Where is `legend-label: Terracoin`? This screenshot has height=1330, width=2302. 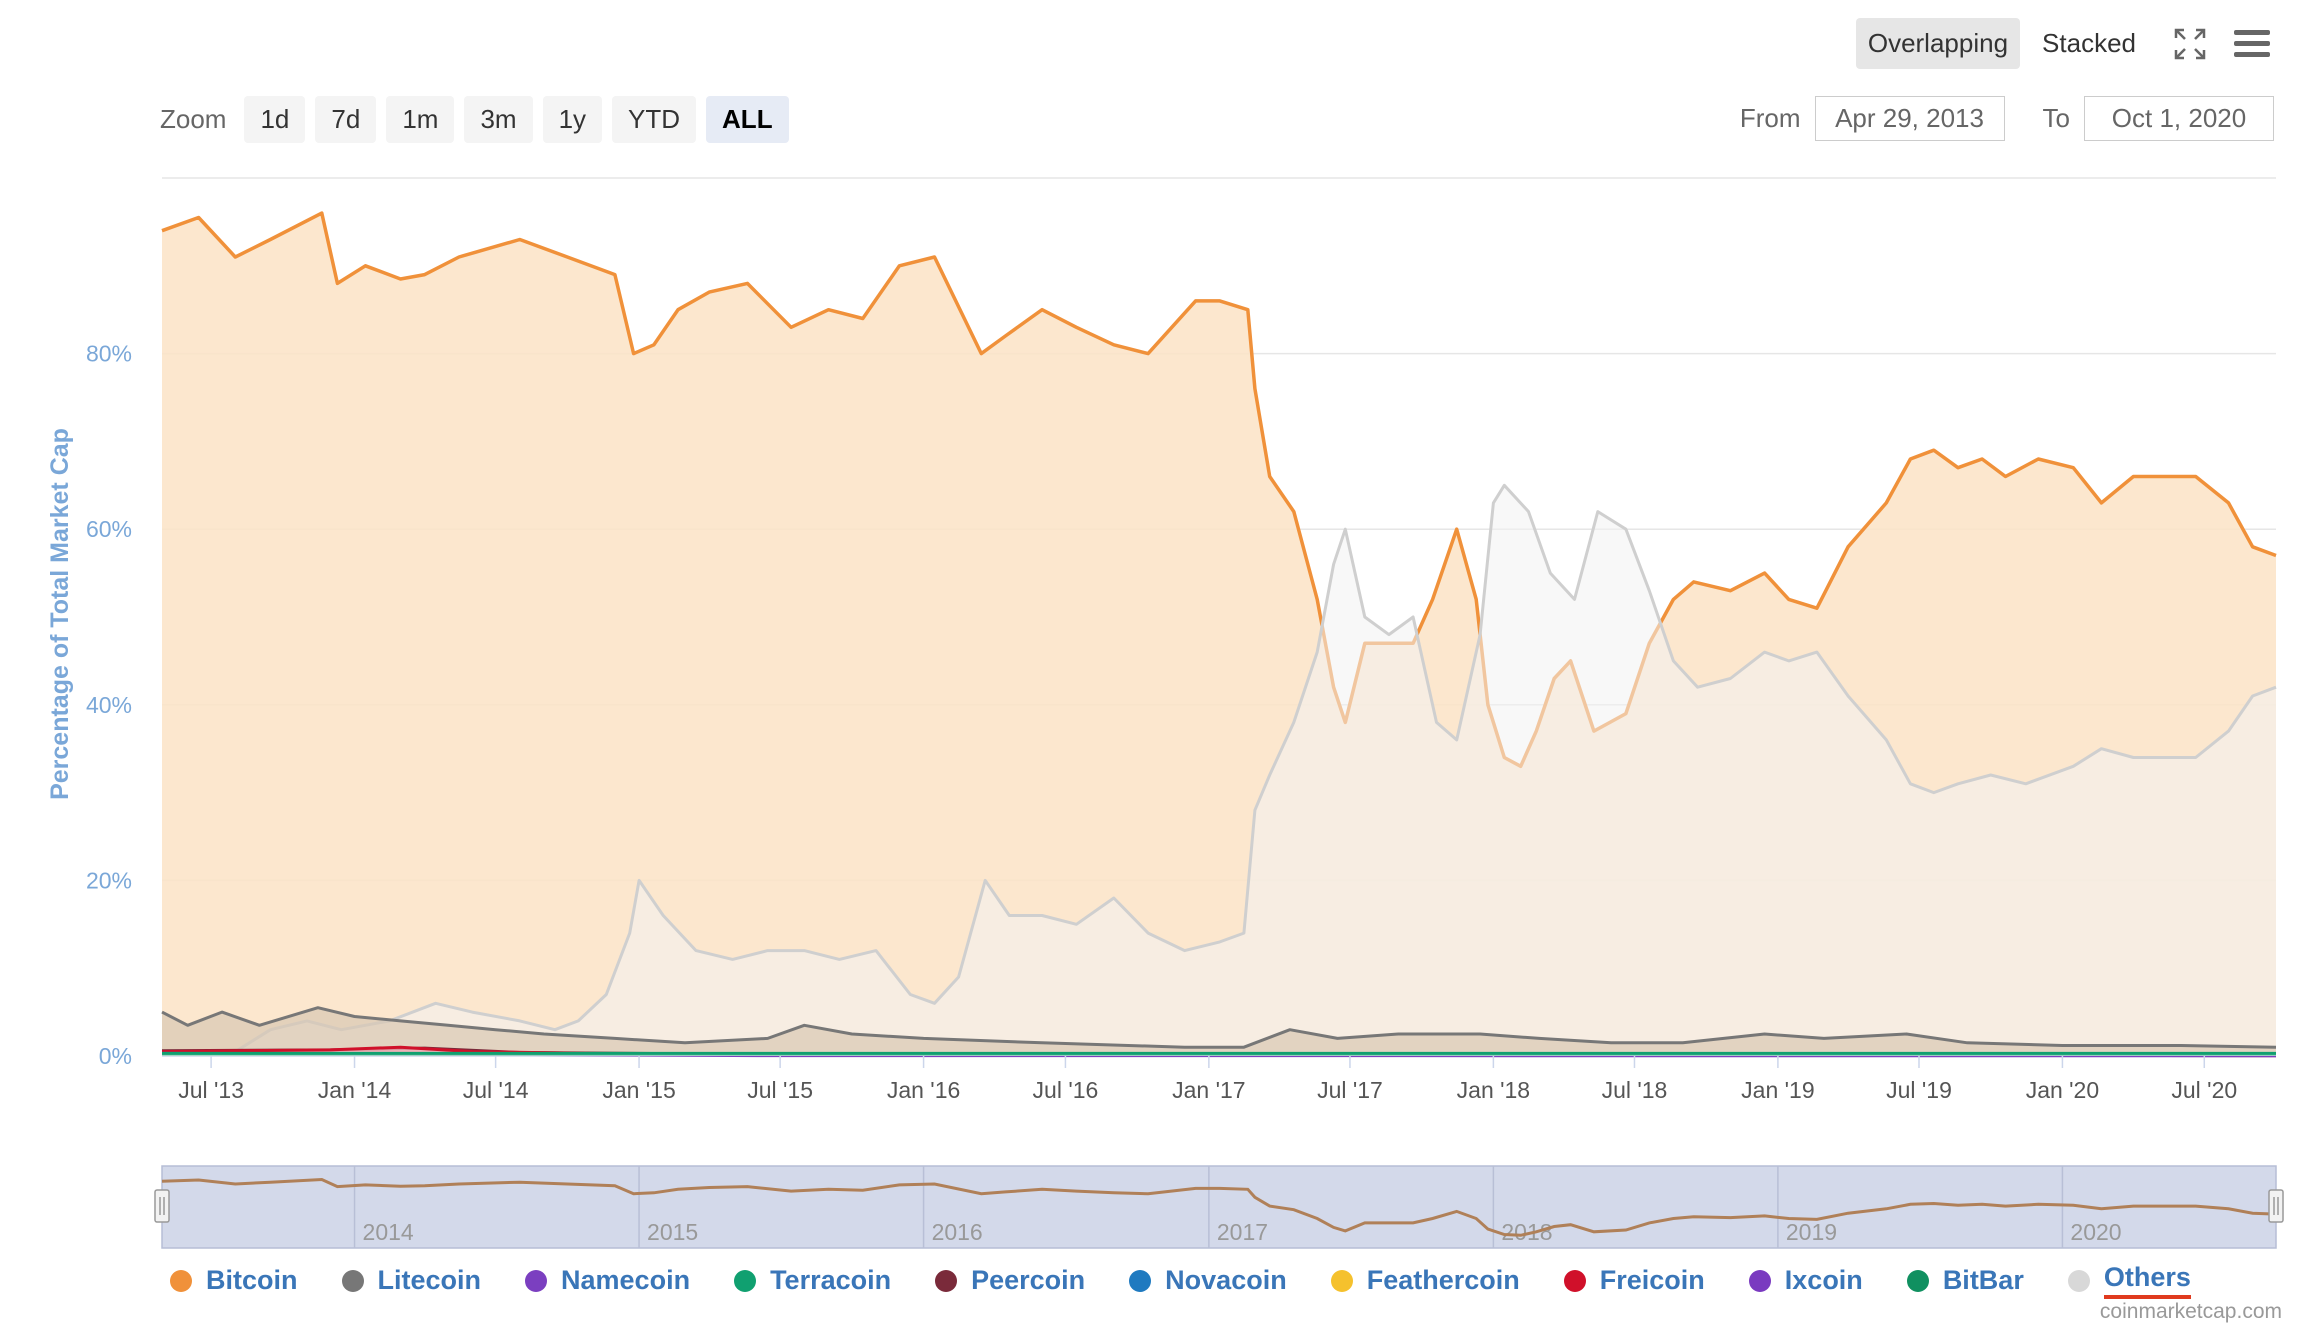
legend-label: Terracoin is located at coordinates (831, 1280).